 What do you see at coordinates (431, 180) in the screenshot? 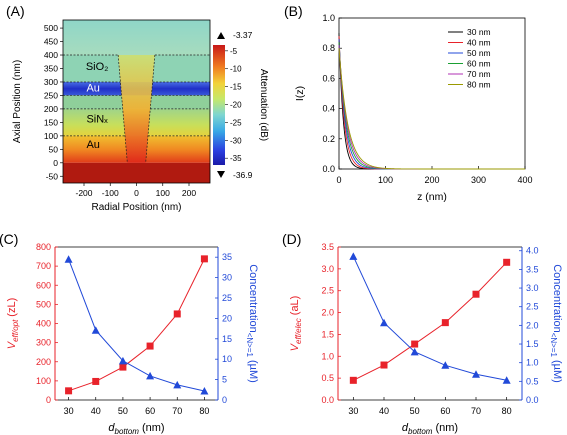
I see `x-tick-label-b: 200` at bounding box center [431, 180].